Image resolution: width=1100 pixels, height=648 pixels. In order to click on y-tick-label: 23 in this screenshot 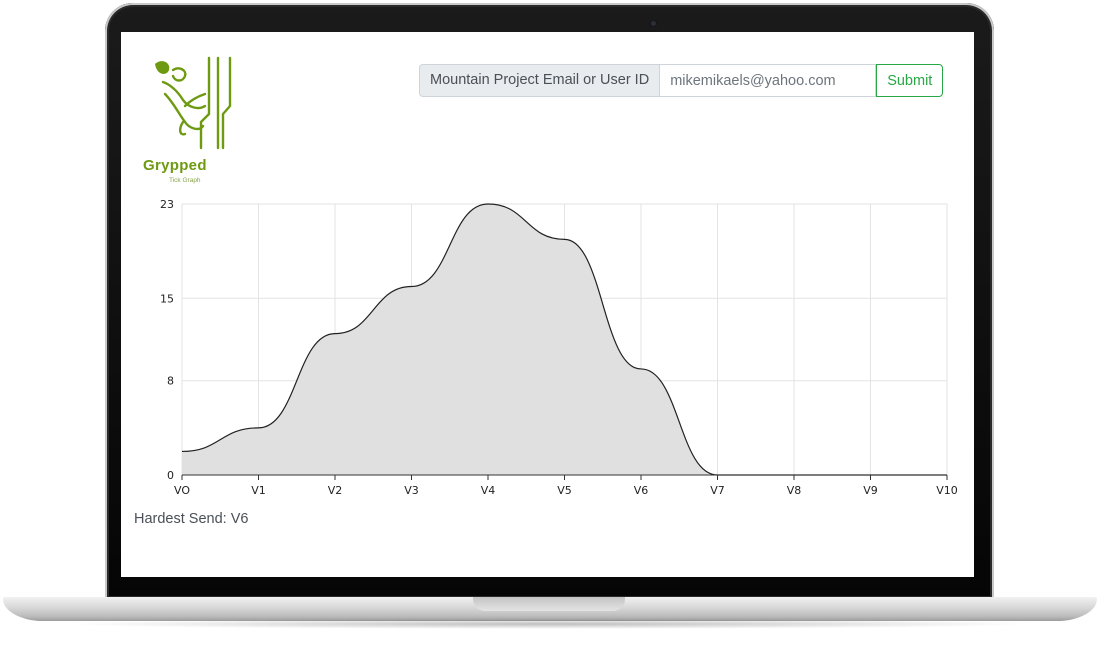, I will do `click(167, 204)`.